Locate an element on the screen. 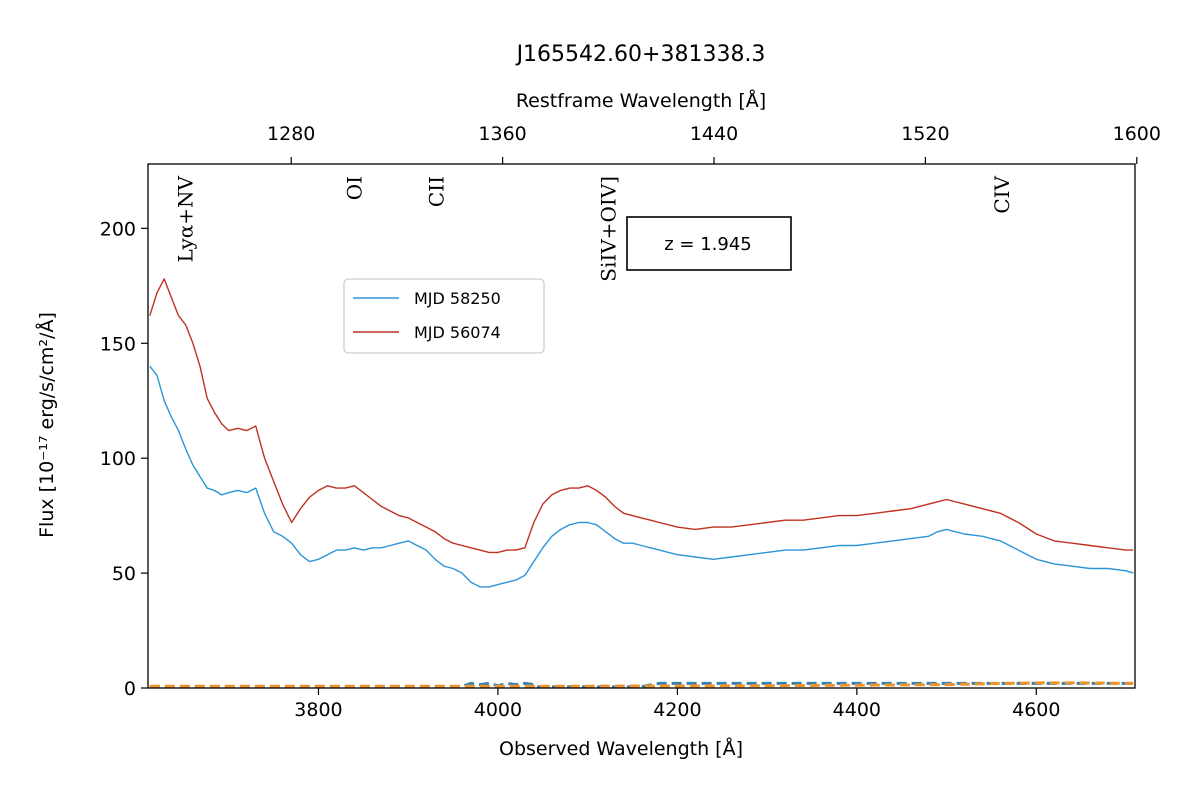  emission-line-label: OI is located at coordinates (355, 188).